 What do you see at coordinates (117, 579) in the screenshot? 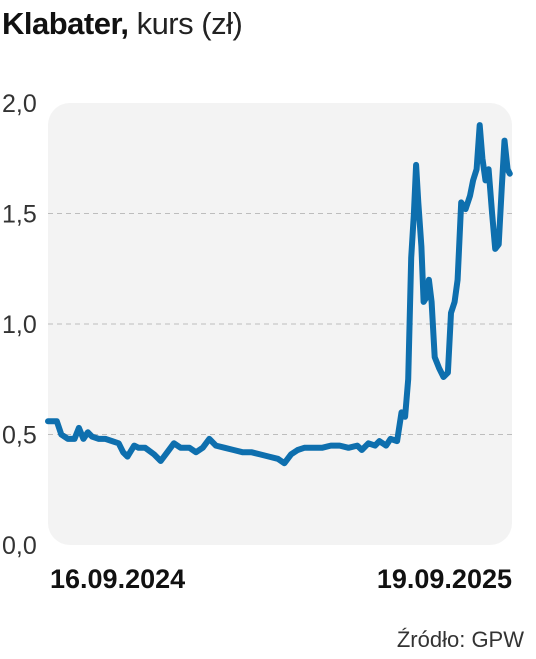
I see `x-tick-label: 16.09.2024` at bounding box center [117, 579].